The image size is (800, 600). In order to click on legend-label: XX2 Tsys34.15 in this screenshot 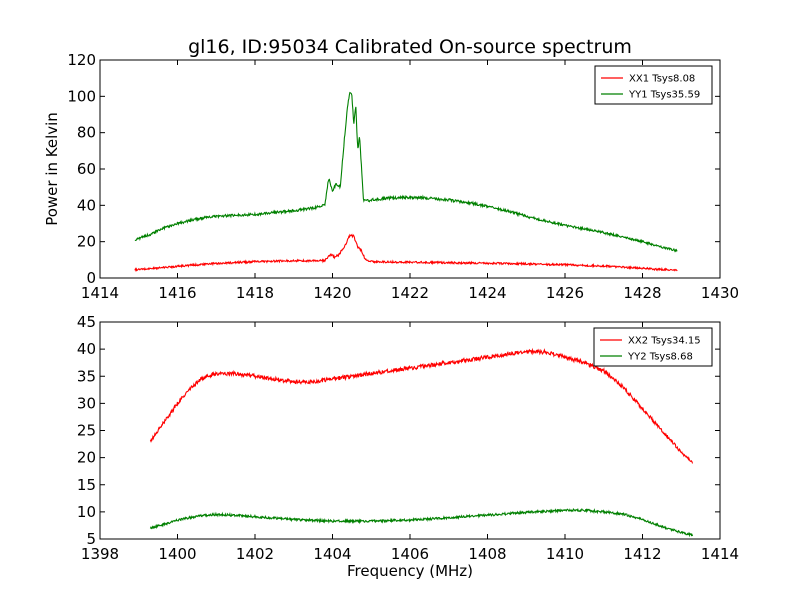, I will do `click(664, 341)`.